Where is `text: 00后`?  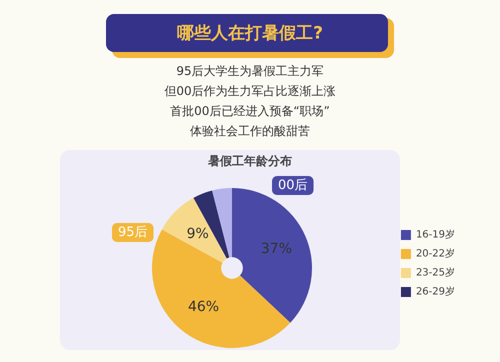 text: 00后 is located at coordinates (293, 185).